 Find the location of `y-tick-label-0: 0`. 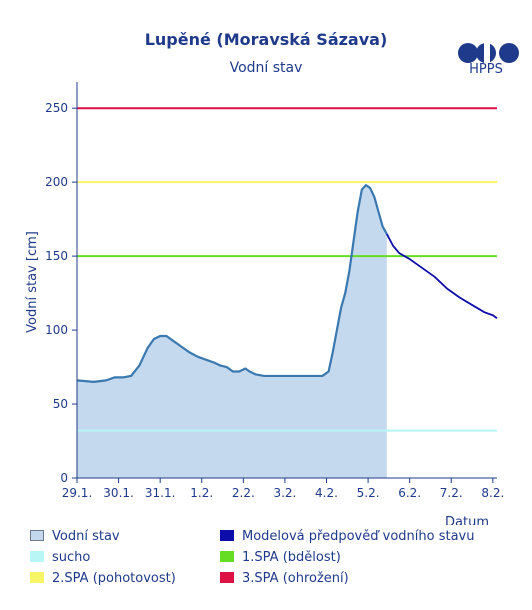

y-tick-label-0: 0 is located at coordinates (64, 478).